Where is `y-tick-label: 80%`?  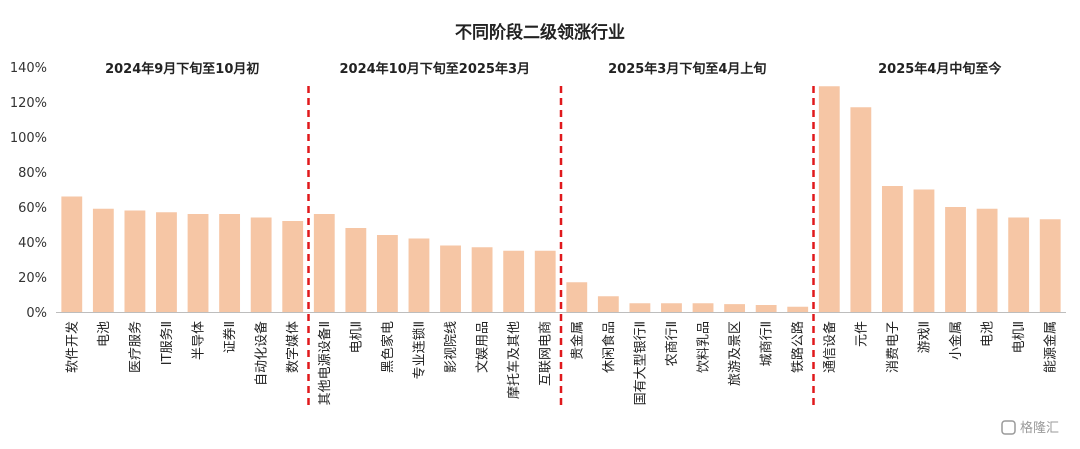 y-tick-label: 80% is located at coordinates (32, 173).